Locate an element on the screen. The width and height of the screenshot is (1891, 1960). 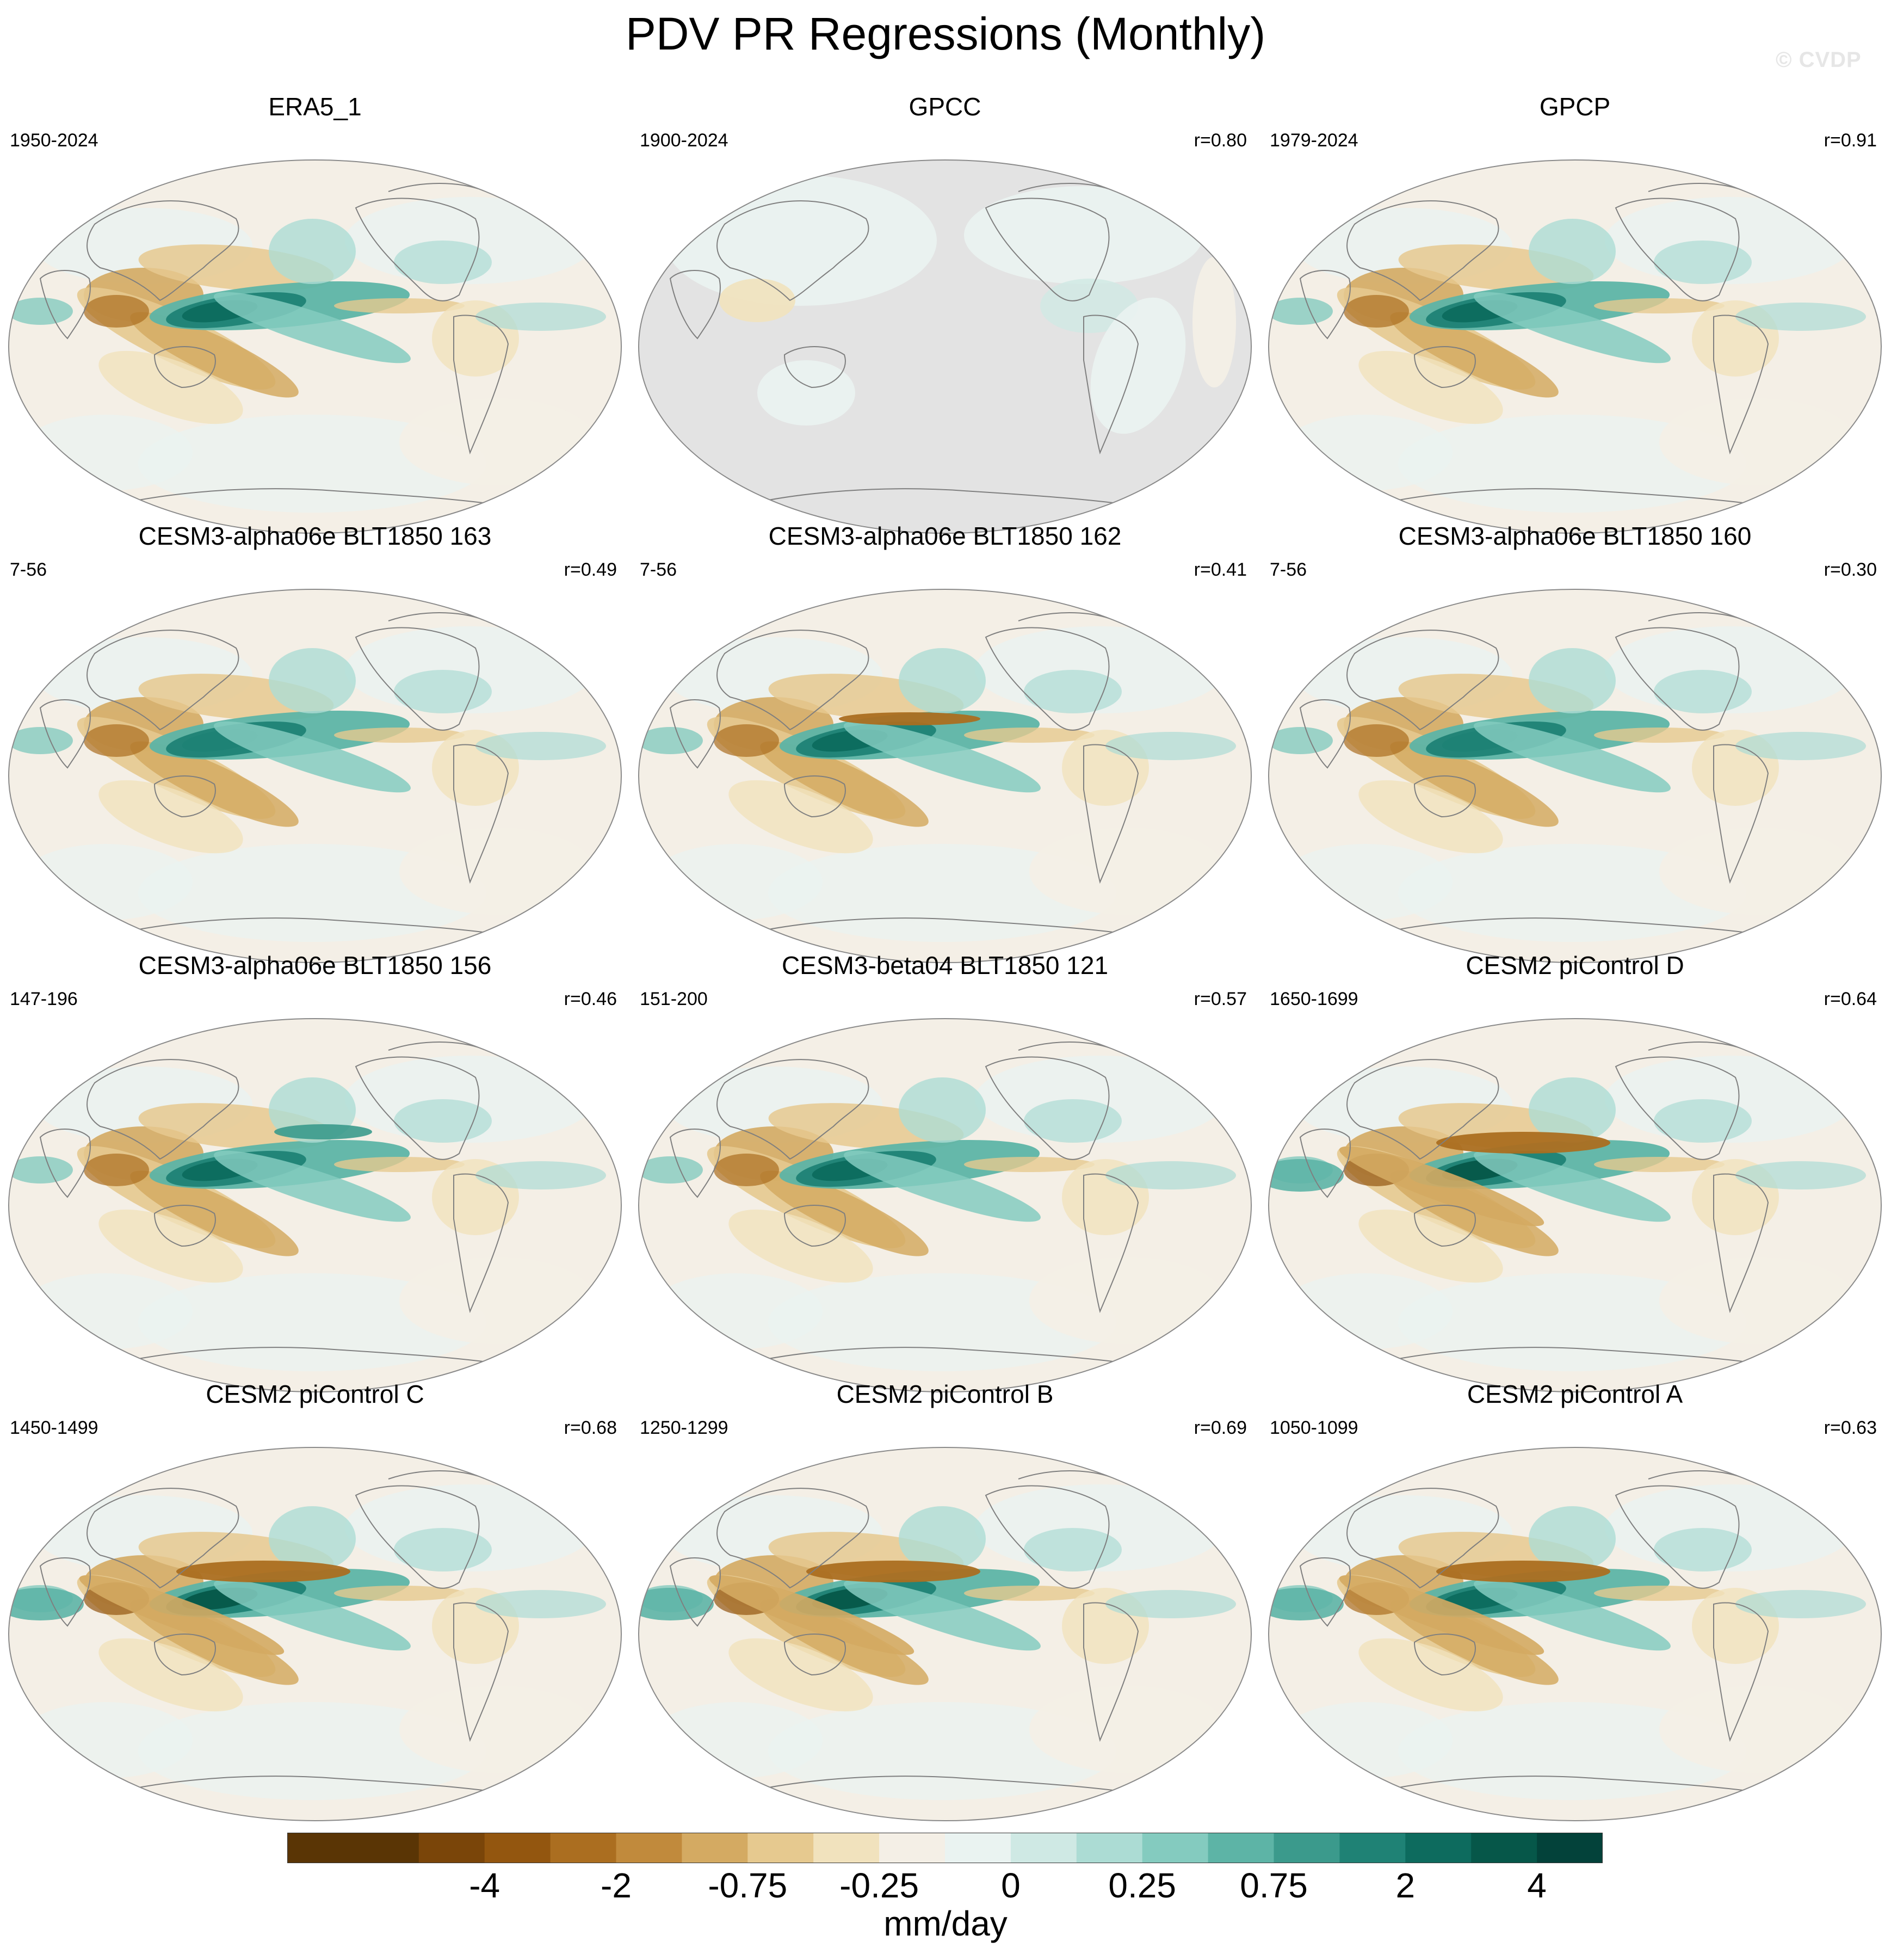
panel-correlation-label: r=0.41 is located at coordinates (1220, 569).